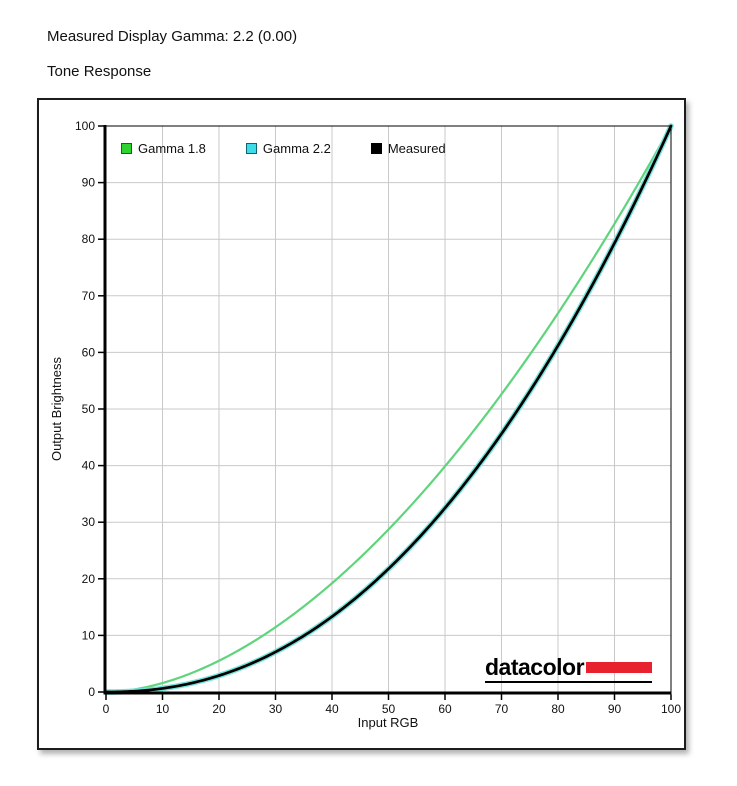 The image size is (737, 786). Describe the element at coordinates (671, 709) in the screenshot. I see `x-tick-label: 100` at that location.